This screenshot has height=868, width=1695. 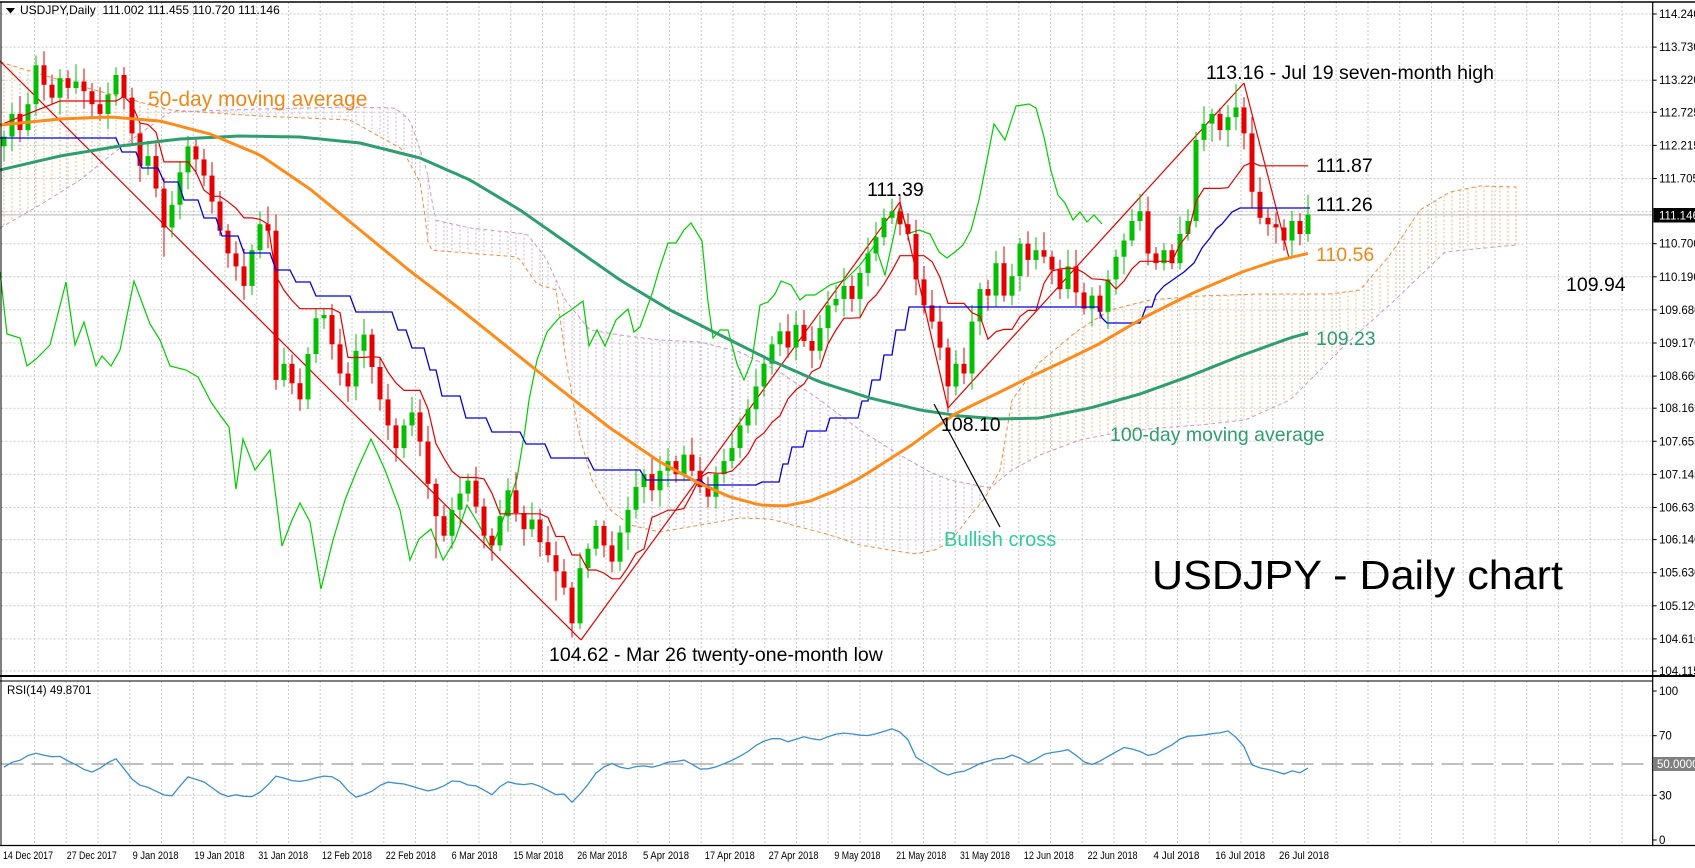 I want to click on svg-text: 111.146, so click(x=1677, y=217).